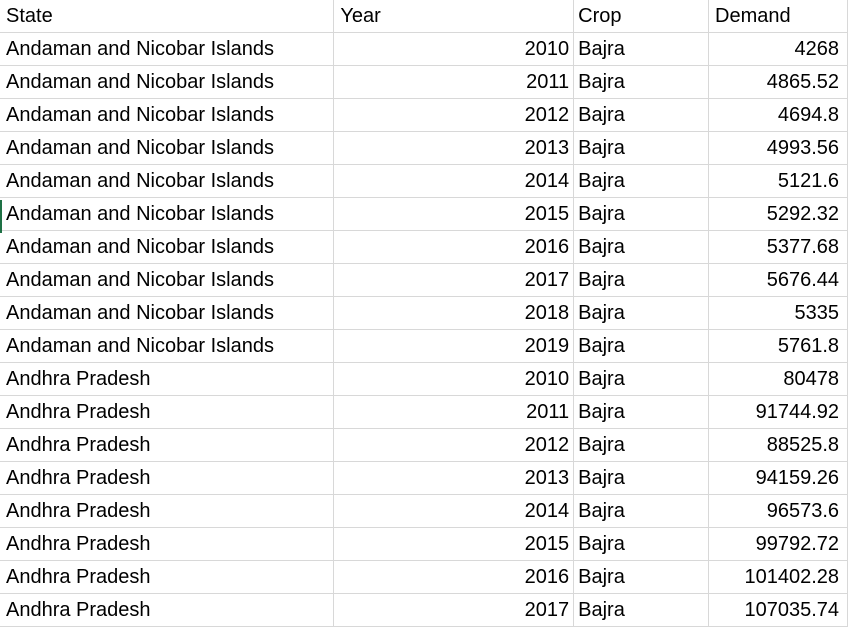 This screenshot has width=848, height=633. I want to click on table-row: Andhra Pradesh 2016 Bajra 101402.28, so click(424, 577).